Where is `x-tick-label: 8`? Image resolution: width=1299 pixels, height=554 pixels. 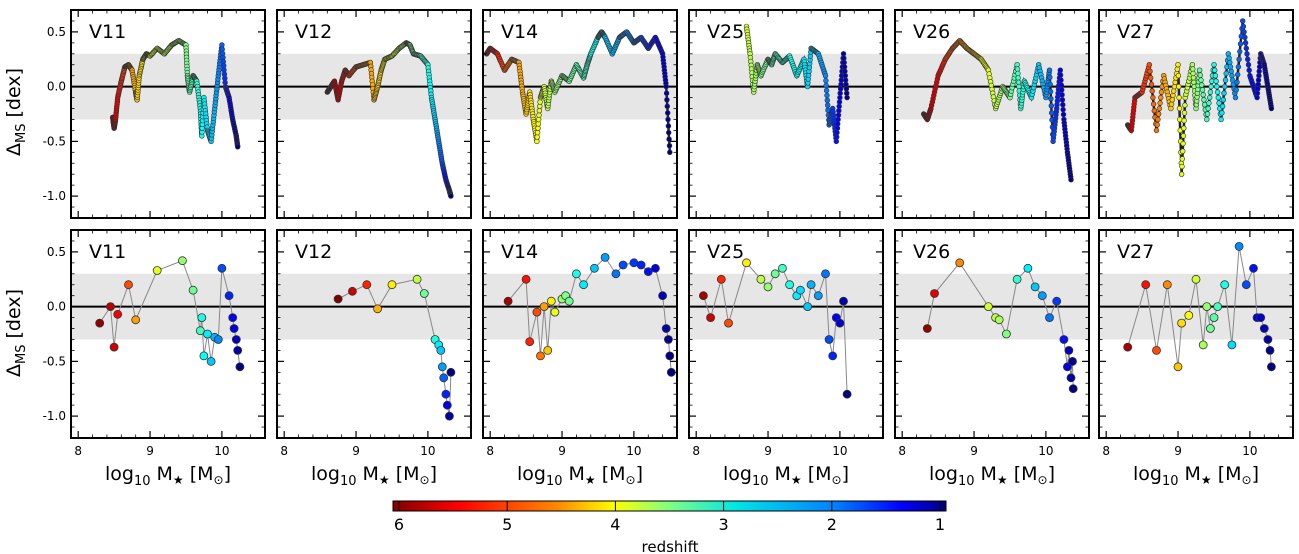 x-tick-label: 8 is located at coordinates (78, 451).